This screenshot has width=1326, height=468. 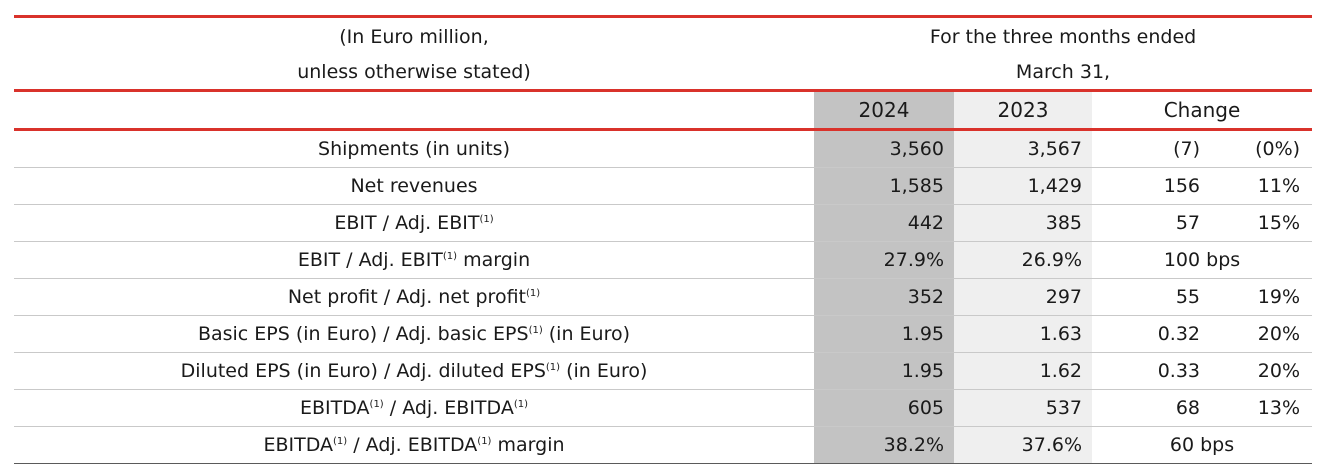 What do you see at coordinates (884, 186) in the screenshot?
I see `value-2024: 1,585` at bounding box center [884, 186].